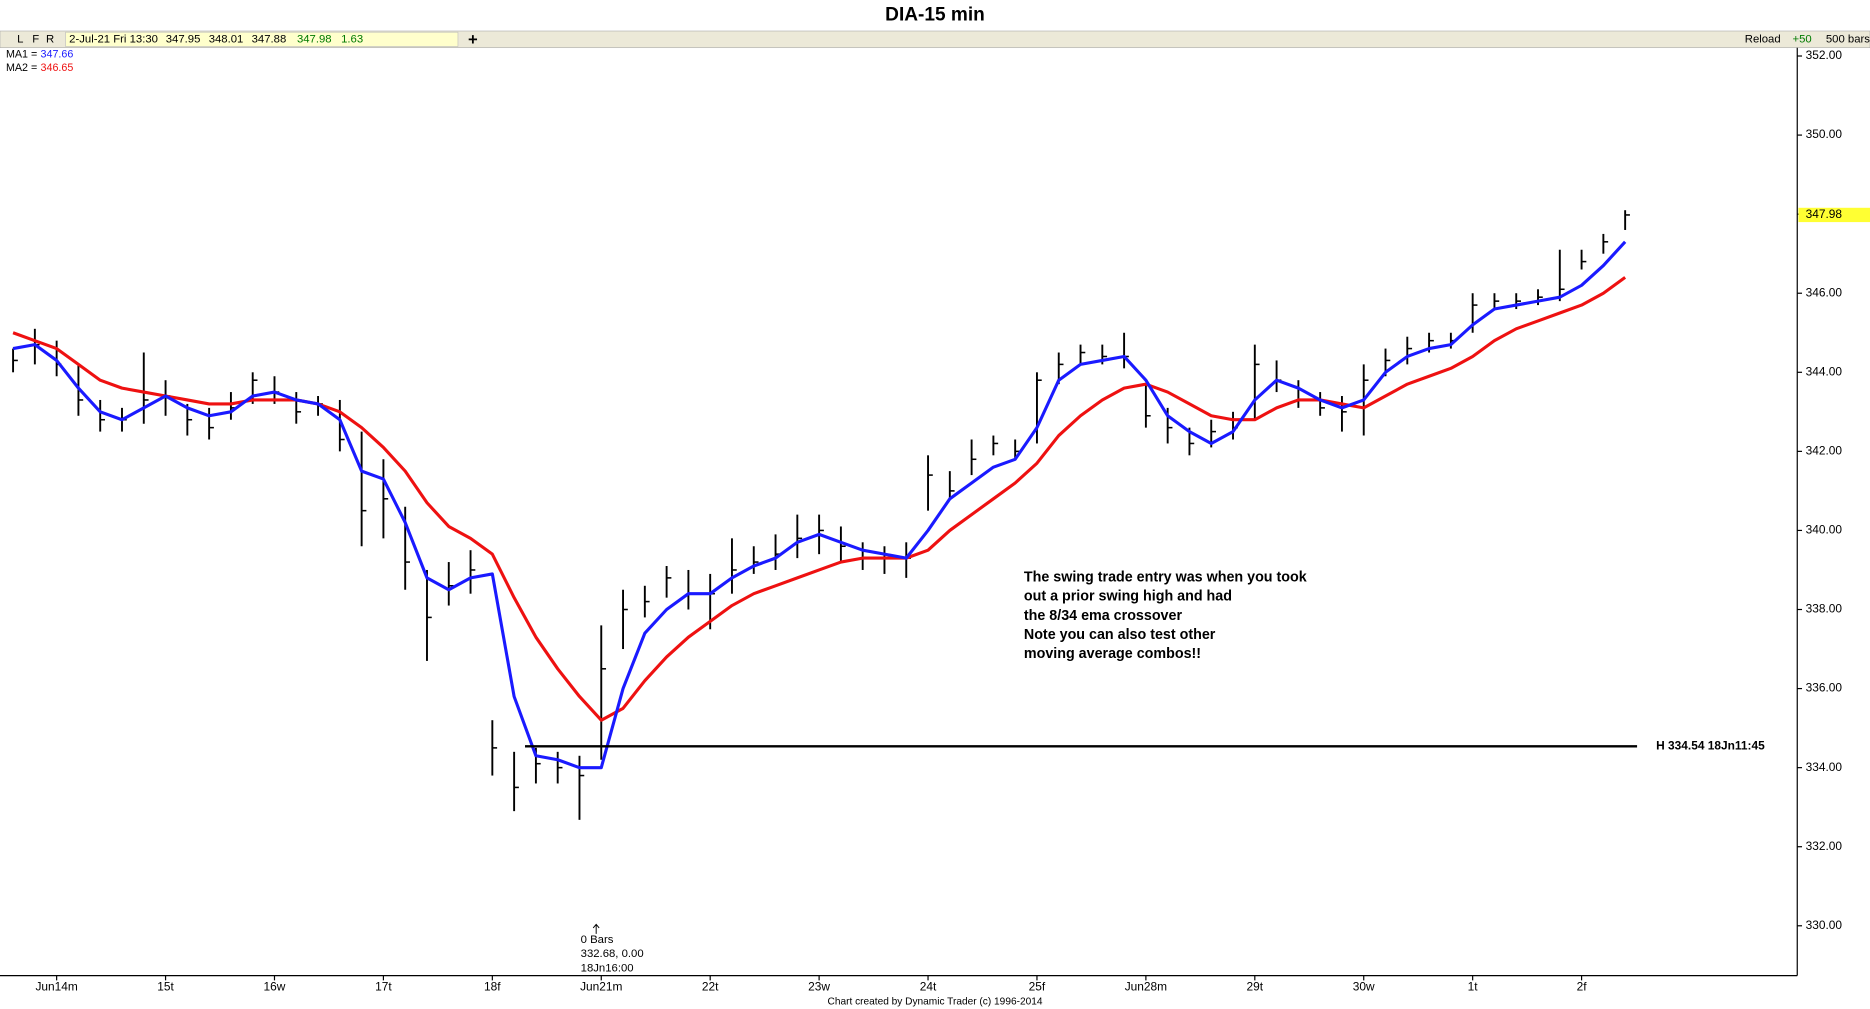 The image size is (1870, 1009). Describe the element at coordinates (597, 940) in the screenshot. I see `marker-text: 0 Bars` at that location.